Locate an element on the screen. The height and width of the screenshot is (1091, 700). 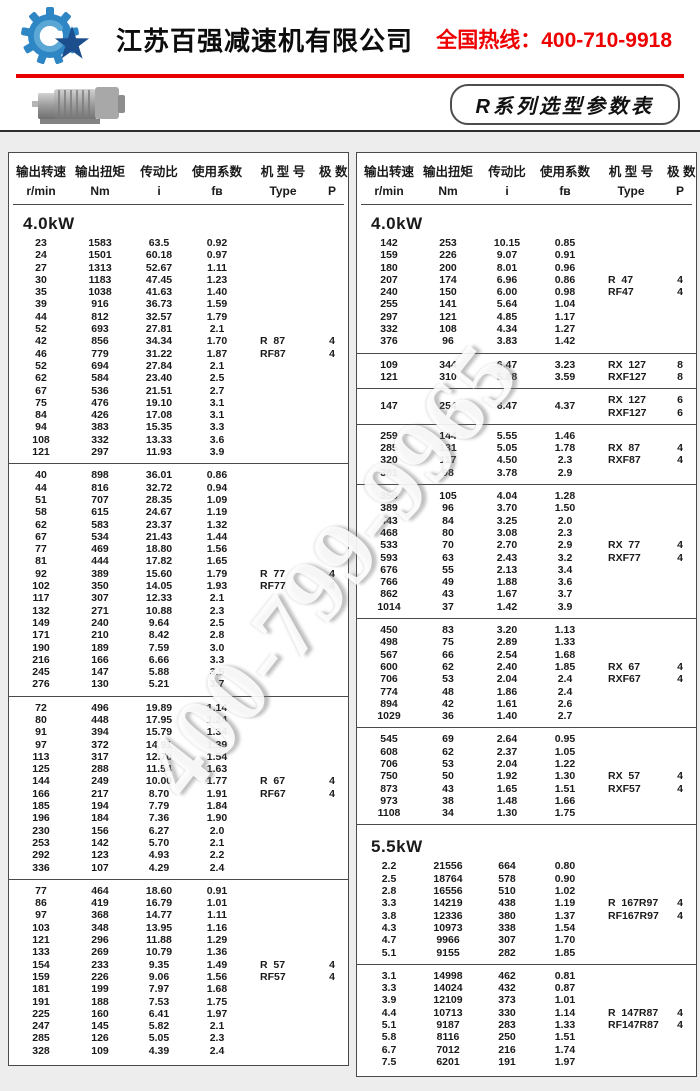
cell-torque: 117 is located at coordinates (448, 460).